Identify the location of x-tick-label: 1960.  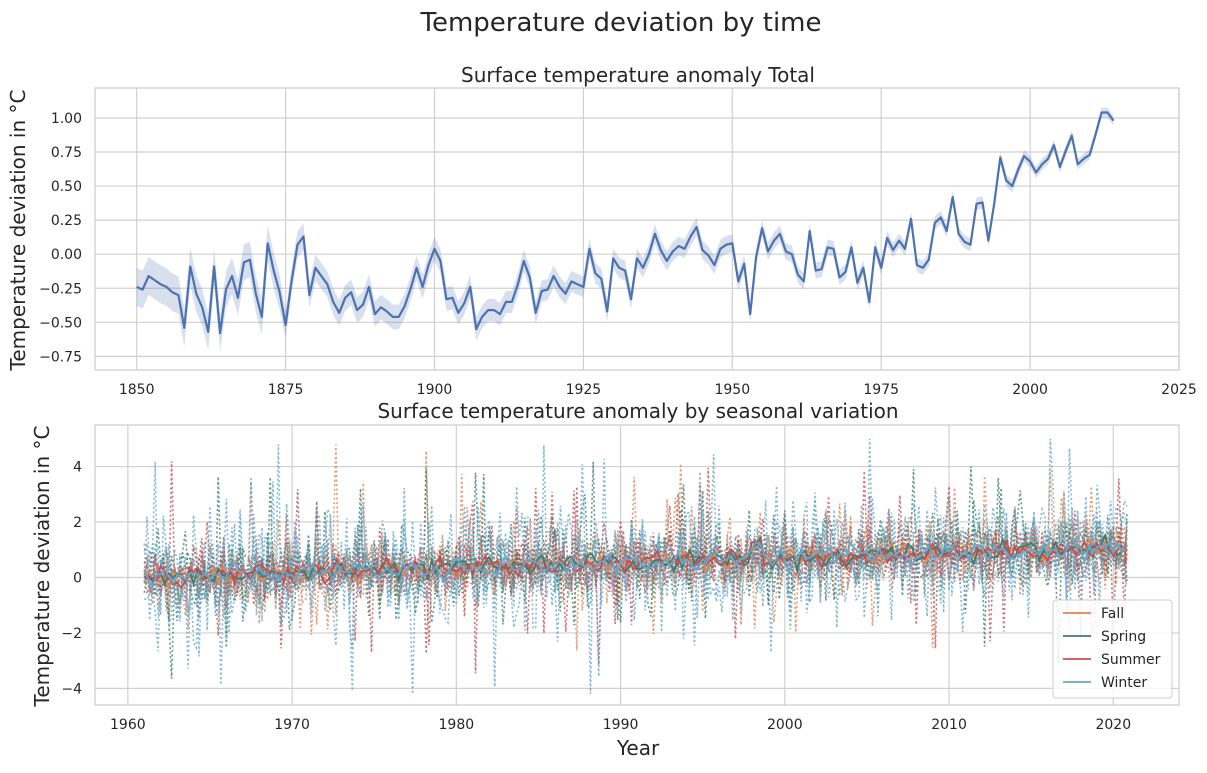
(128, 725).